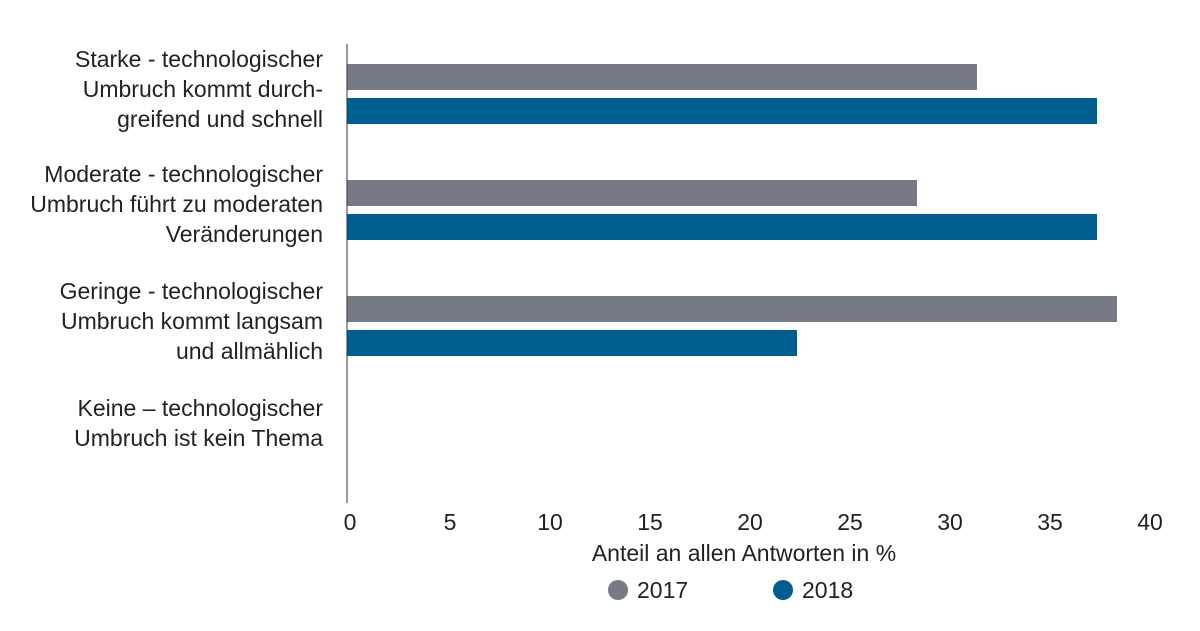 The height and width of the screenshot is (631, 1200). What do you see at coordinates (1050, 522) in the screenshot?
I see `x-tick-label-35: 35` at bounding box center [1050, 522].